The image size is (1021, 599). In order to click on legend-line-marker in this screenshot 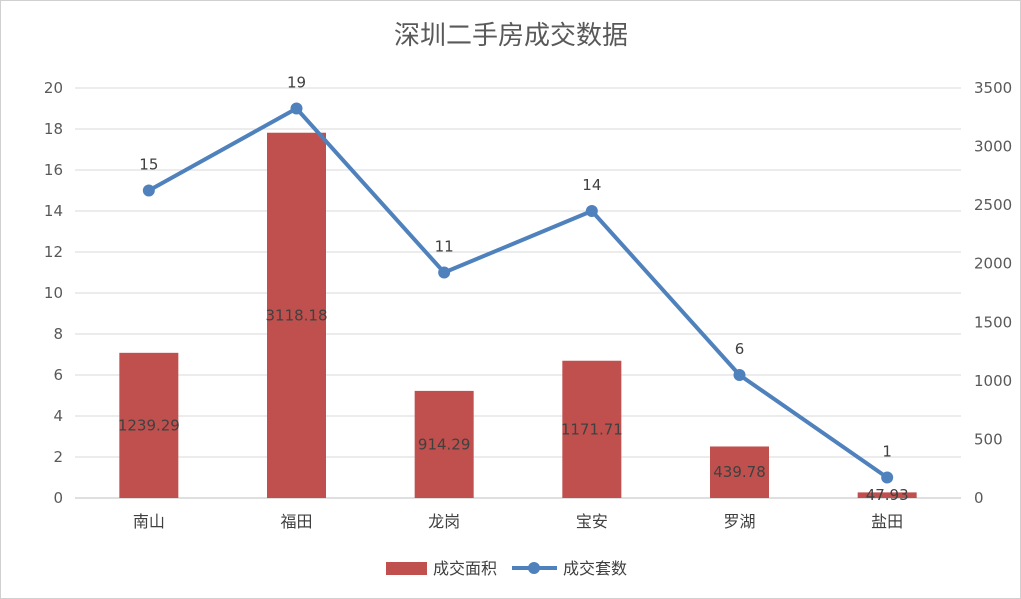, I will do `click(534, 568)`.